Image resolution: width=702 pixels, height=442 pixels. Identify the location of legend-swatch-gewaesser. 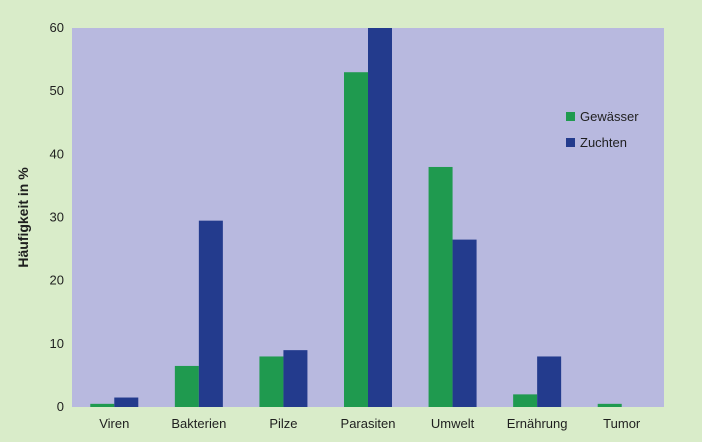
(570, 116).